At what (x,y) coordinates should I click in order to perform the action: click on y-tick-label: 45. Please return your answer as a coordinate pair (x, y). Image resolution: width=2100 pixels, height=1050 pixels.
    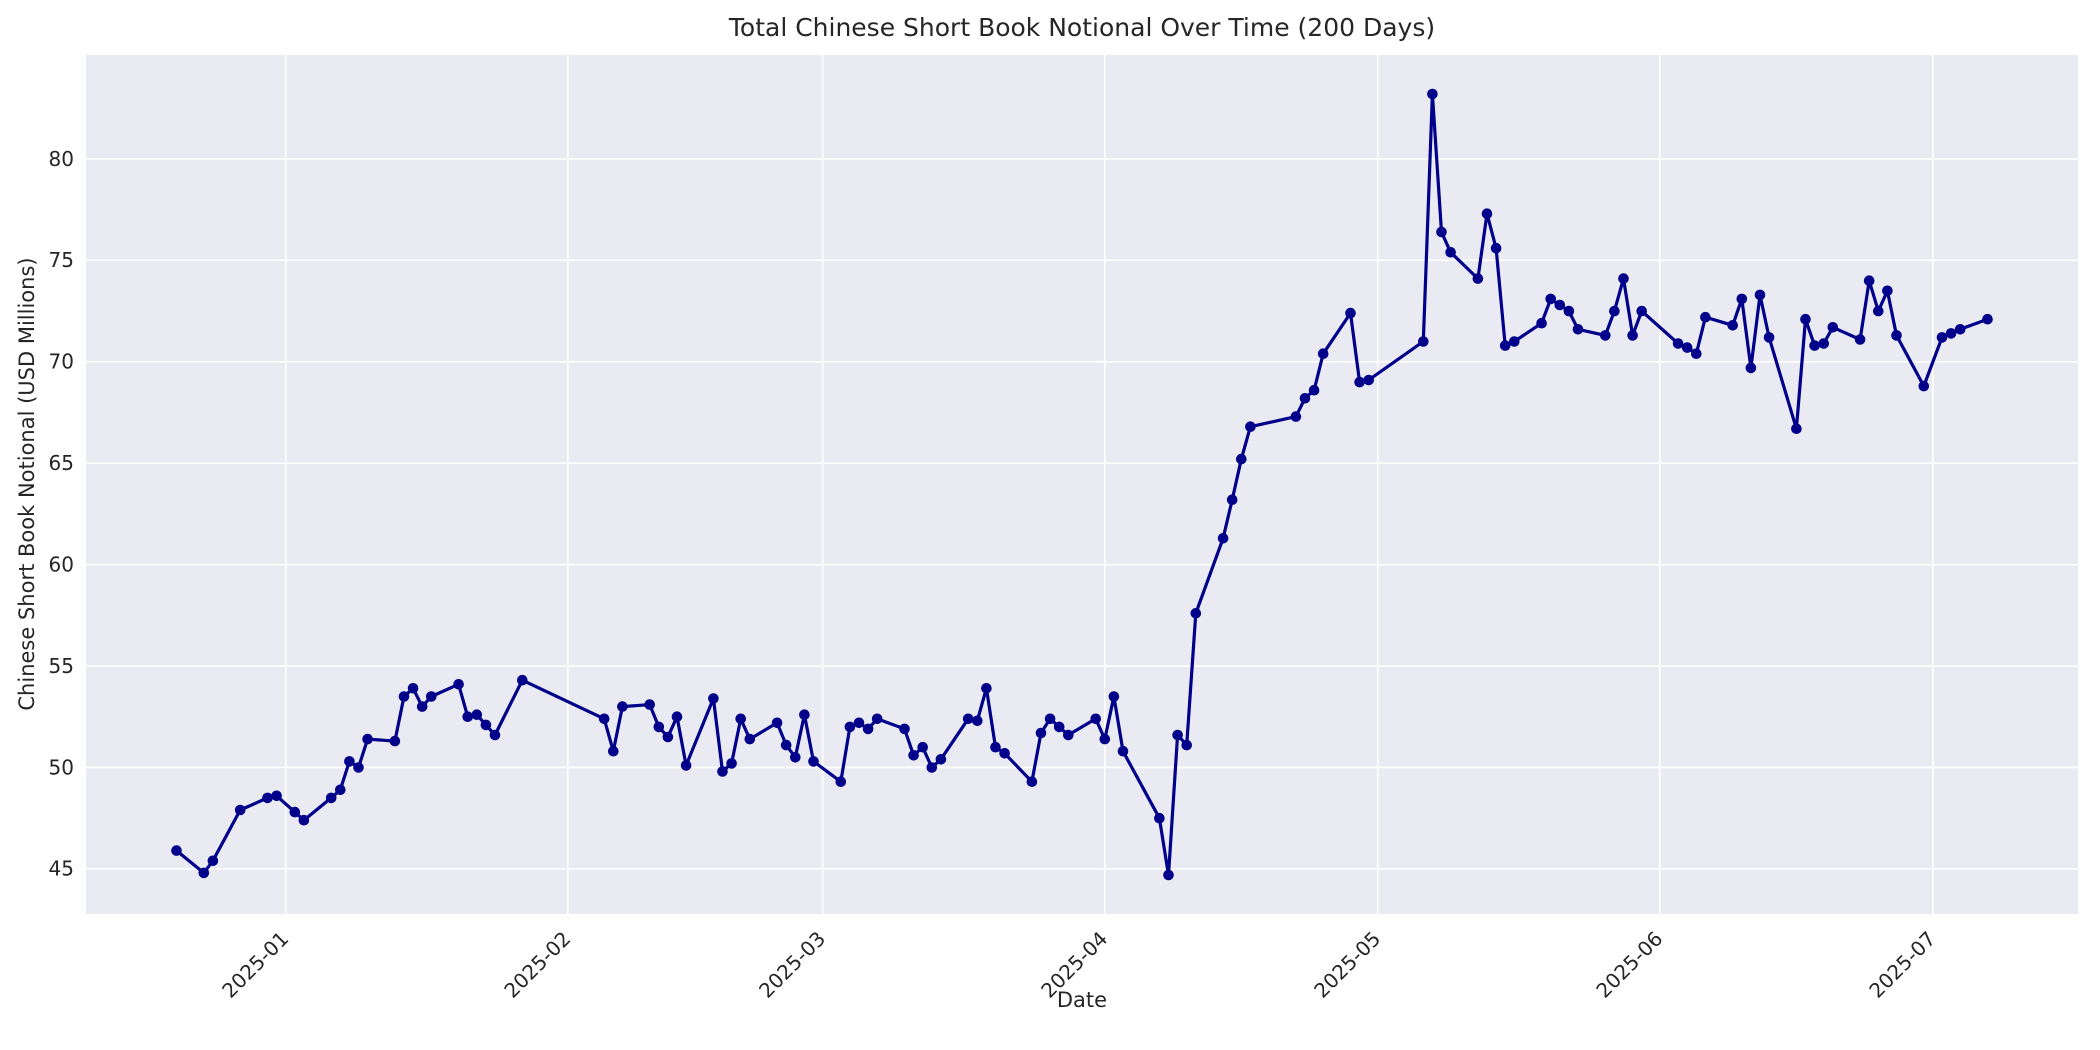
    Looking at the image, I should click on (61, 869).